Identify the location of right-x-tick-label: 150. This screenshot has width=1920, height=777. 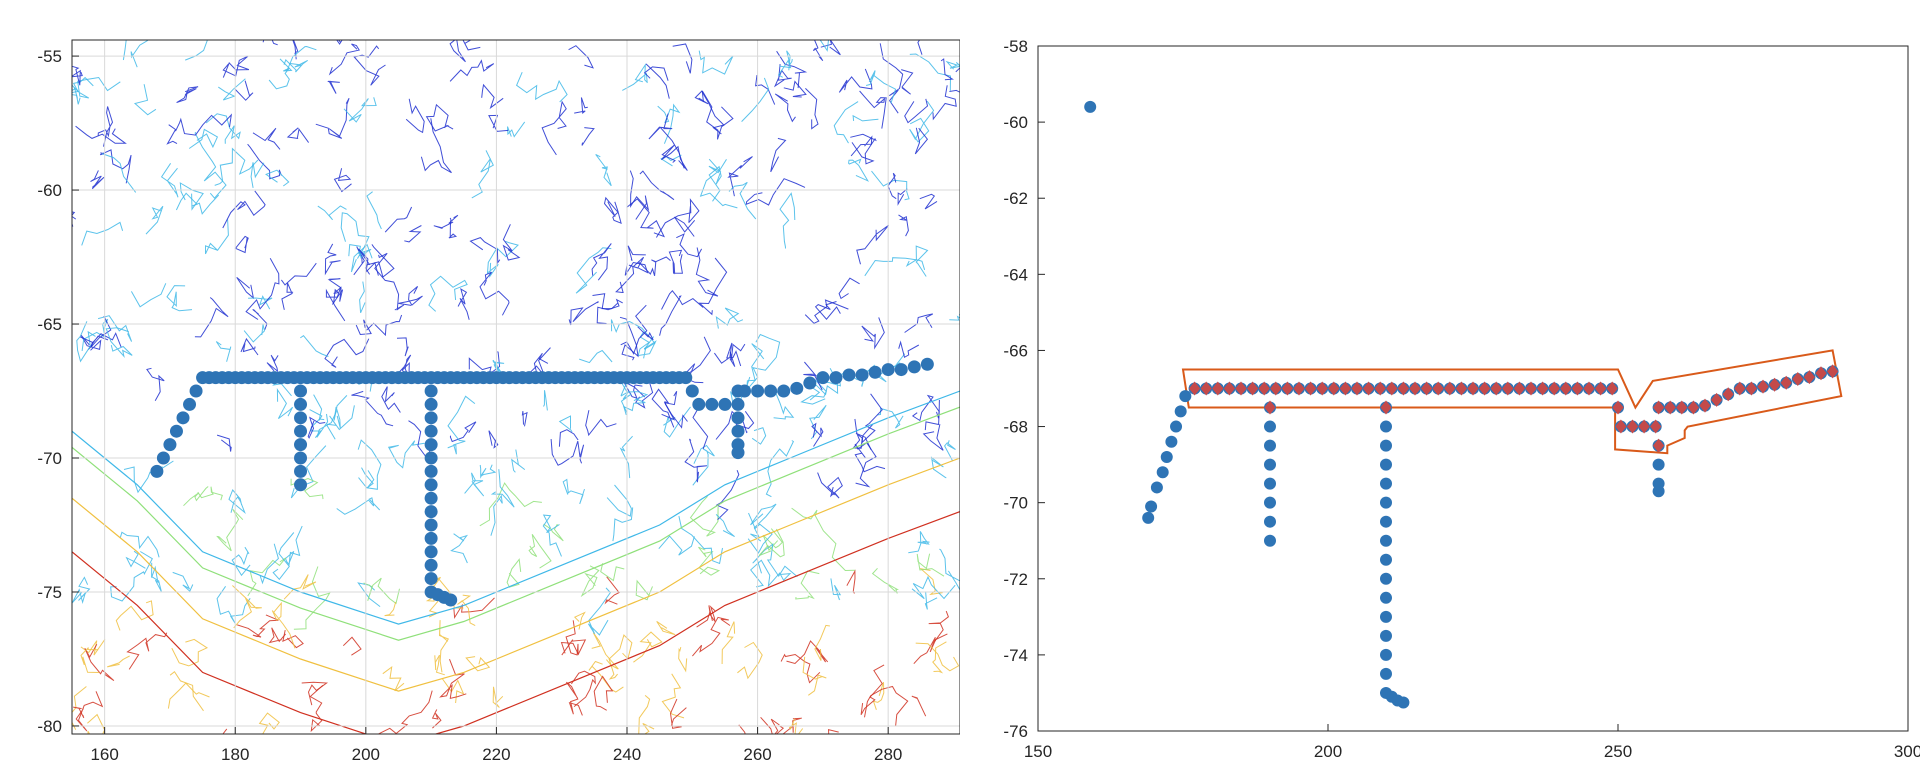
(1038, 751).